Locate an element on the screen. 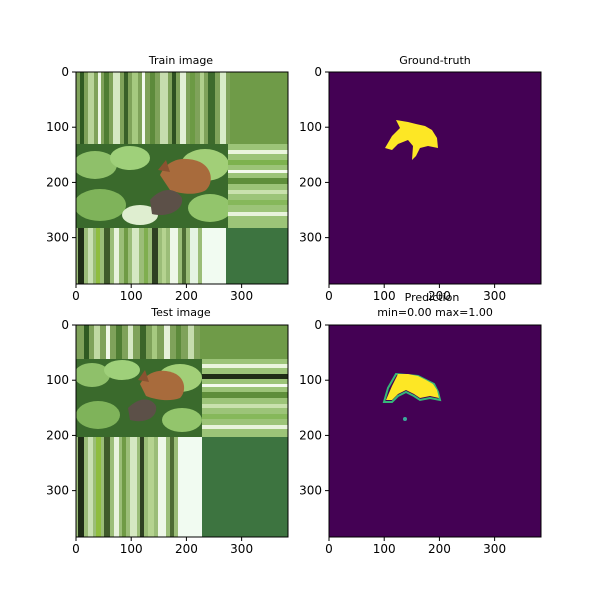 The image size is (600, 604). prediction-edge is located at coordinates (412, 387).